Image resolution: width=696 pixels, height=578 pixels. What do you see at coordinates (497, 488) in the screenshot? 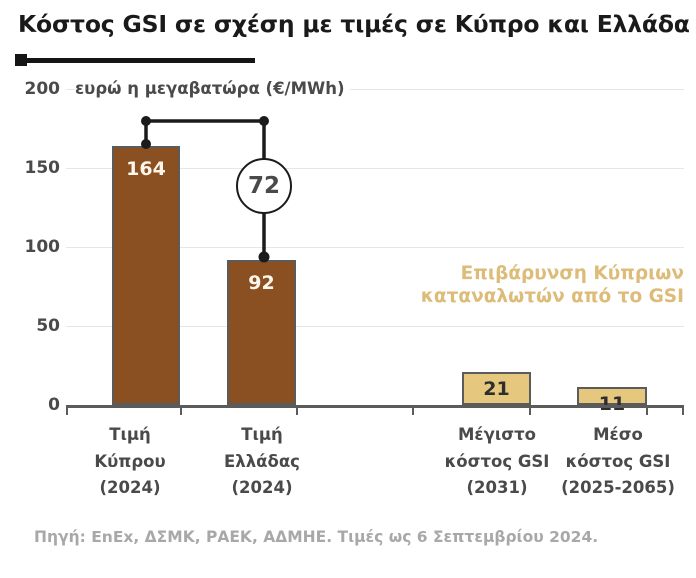
I see `x-label-line-3: (2031)` at bounding box center [497, 488].